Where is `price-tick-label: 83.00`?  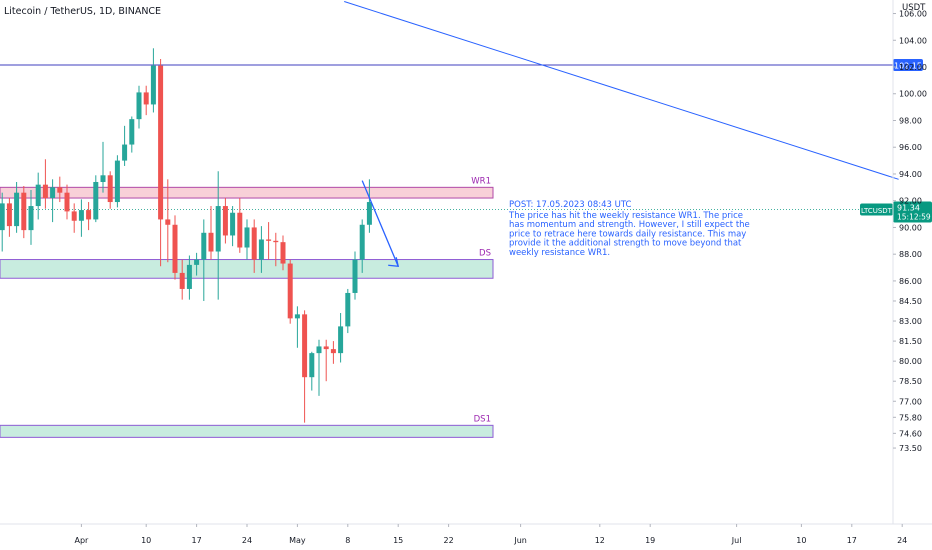
price-tick-label: 83.00 is located at coordinates (910, 321).